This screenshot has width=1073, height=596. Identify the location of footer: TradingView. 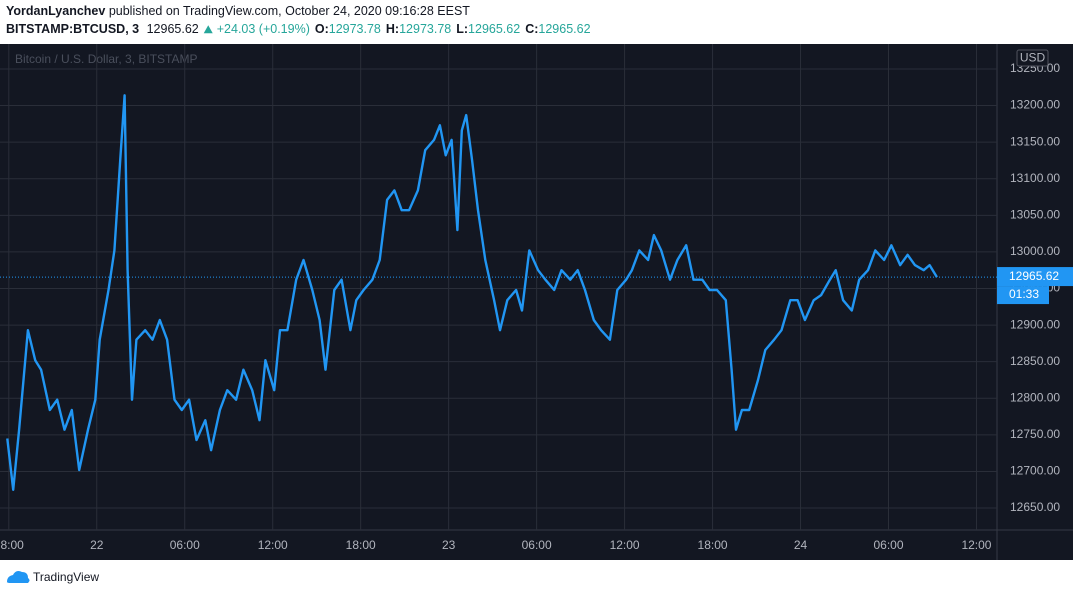
(52, 577).